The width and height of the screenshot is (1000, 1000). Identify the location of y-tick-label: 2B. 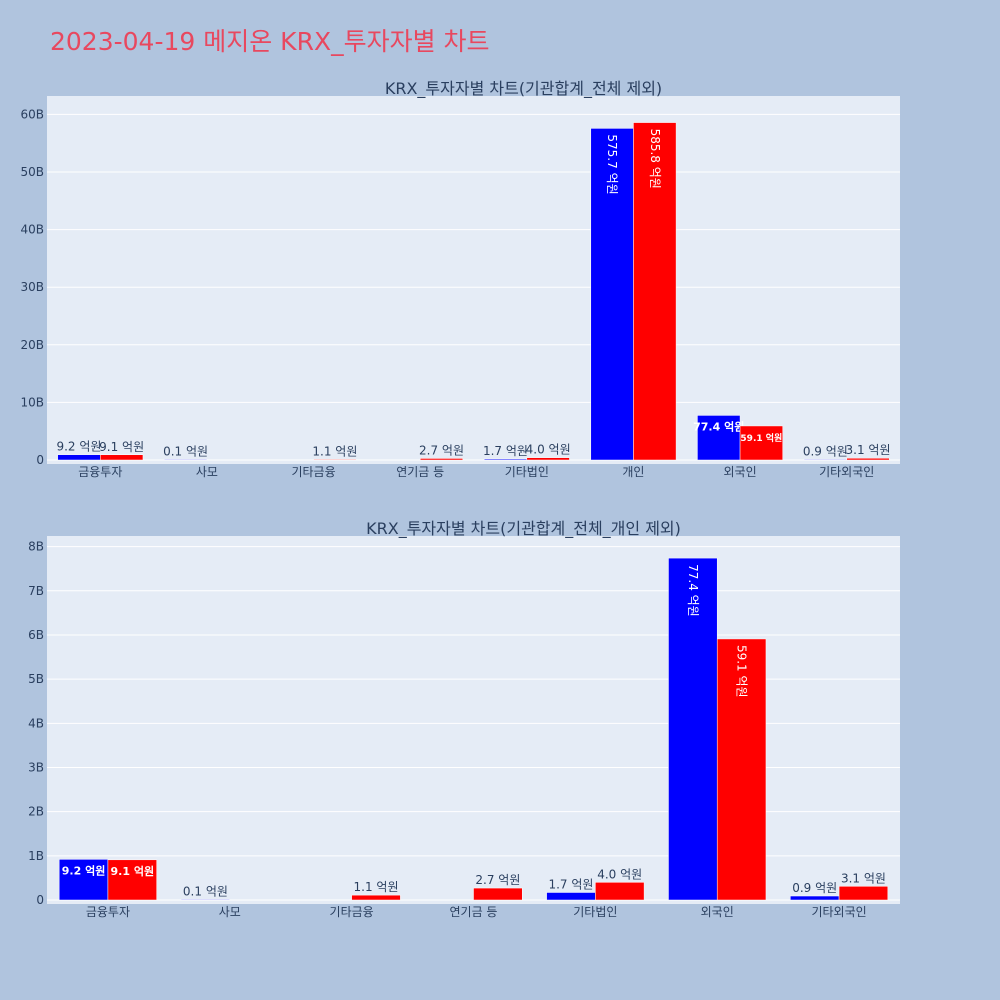
(36, 812).